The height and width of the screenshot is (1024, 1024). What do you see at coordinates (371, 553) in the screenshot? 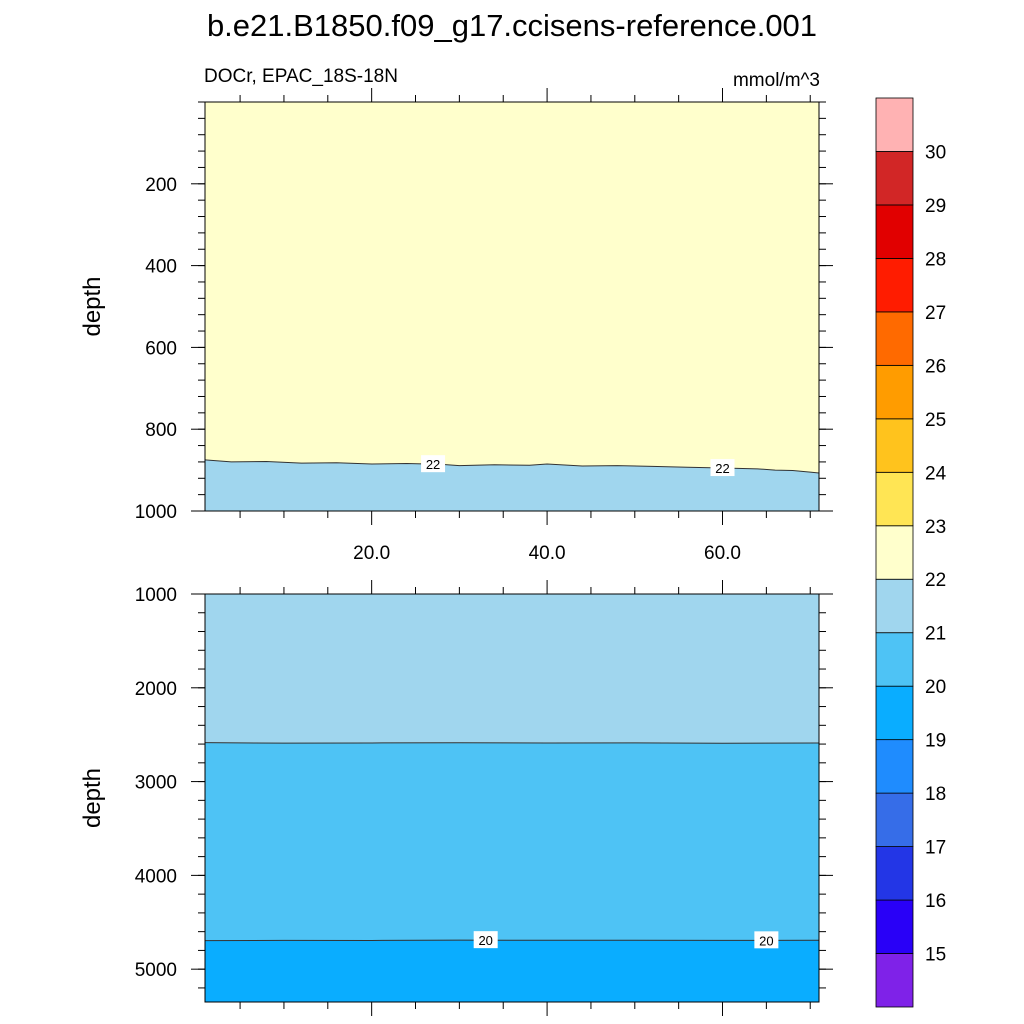
I see `x-tick-label: 20.0` at bounding box center [371, 553].